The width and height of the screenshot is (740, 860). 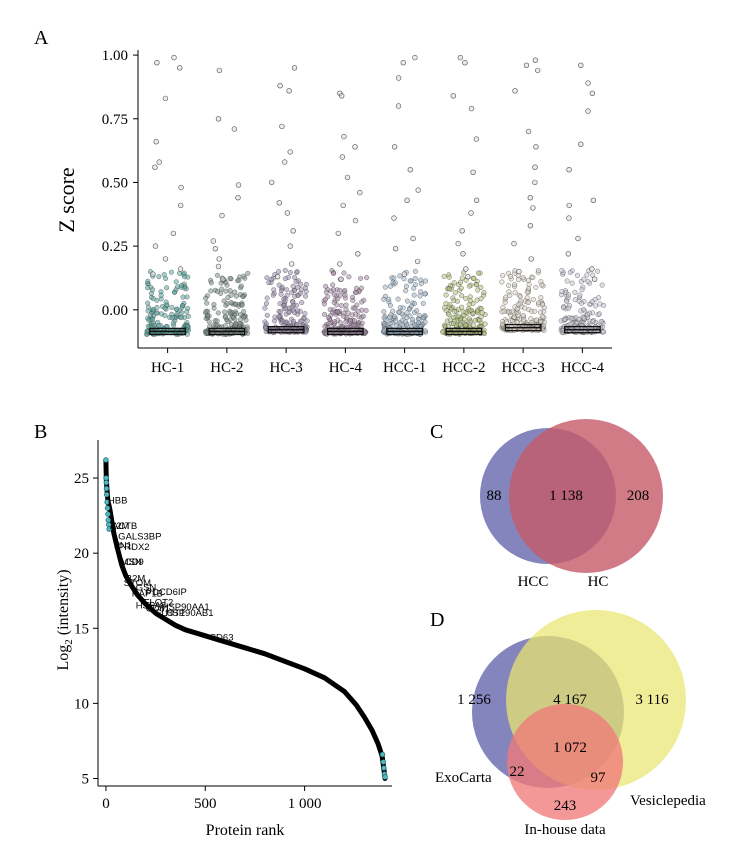 I want to click on b-highlight-point, so click(x=108, y=514).